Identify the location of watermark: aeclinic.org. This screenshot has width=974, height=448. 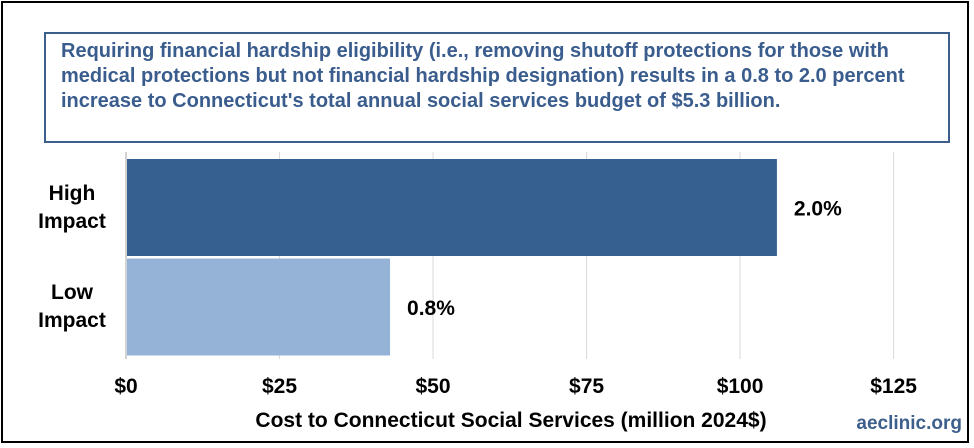
(909, 423).